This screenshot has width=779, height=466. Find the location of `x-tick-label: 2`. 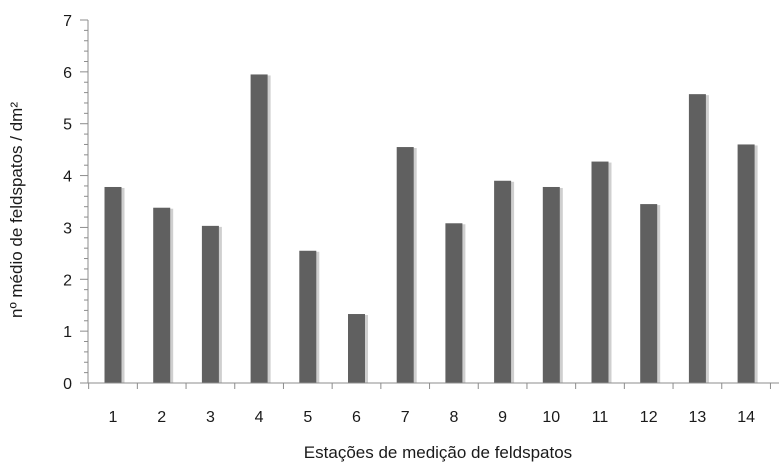

x-tick-label: 2 is located at coordinates (161, 417).